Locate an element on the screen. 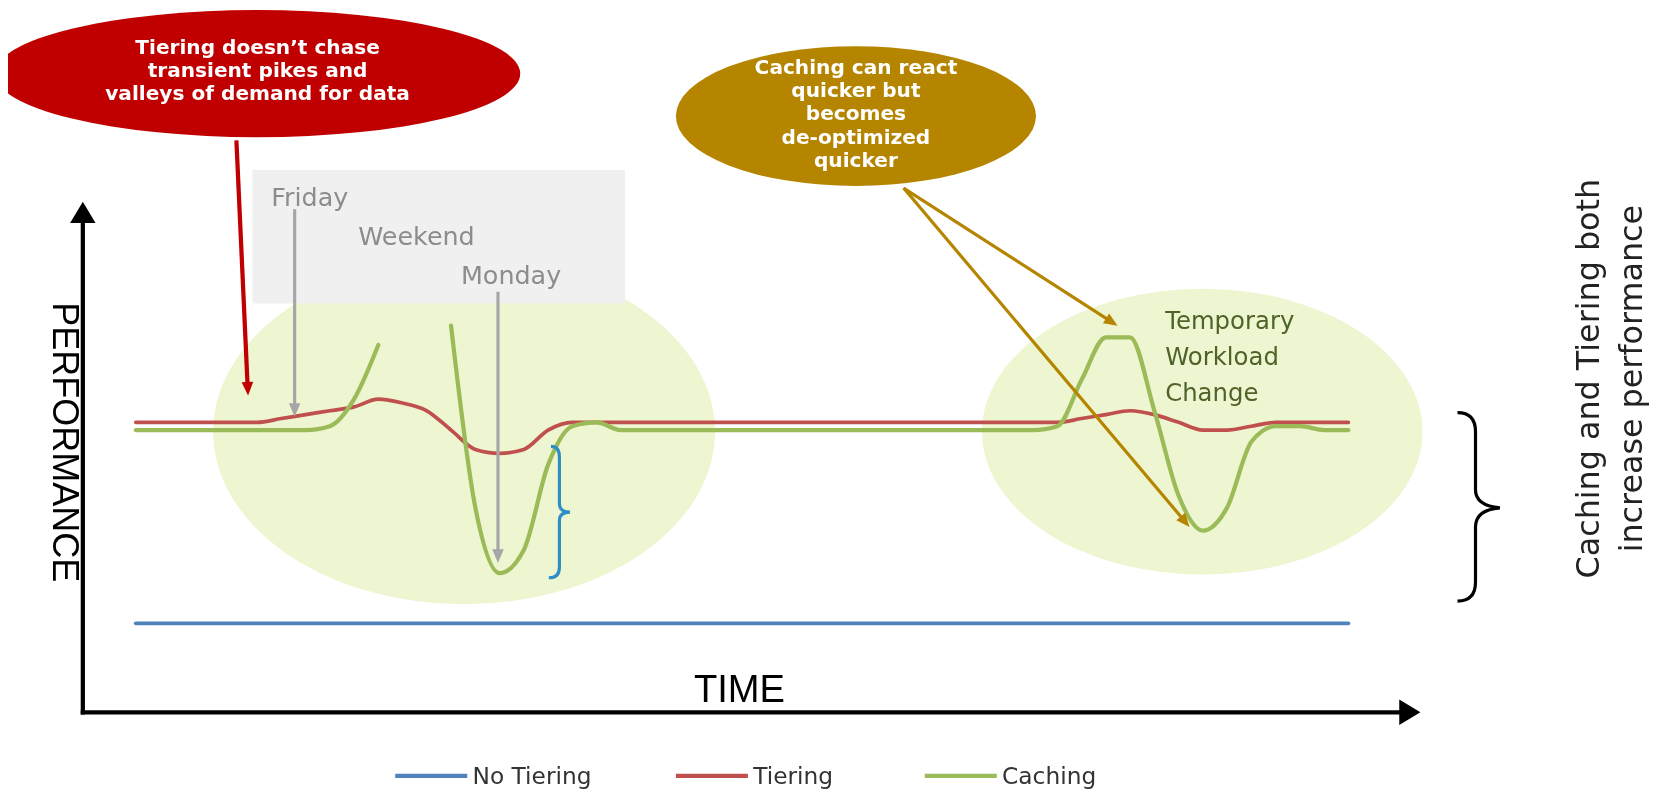 The width and height of the screenshot is (1678, 797). legend-label: No Tiering is located at coordinates (532, 776).